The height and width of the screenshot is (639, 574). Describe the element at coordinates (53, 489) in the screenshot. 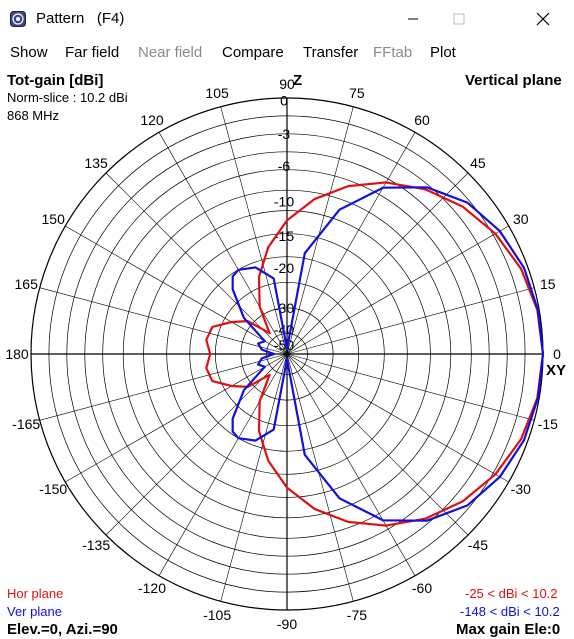

I see `angle-tick-label: -150` at that location.